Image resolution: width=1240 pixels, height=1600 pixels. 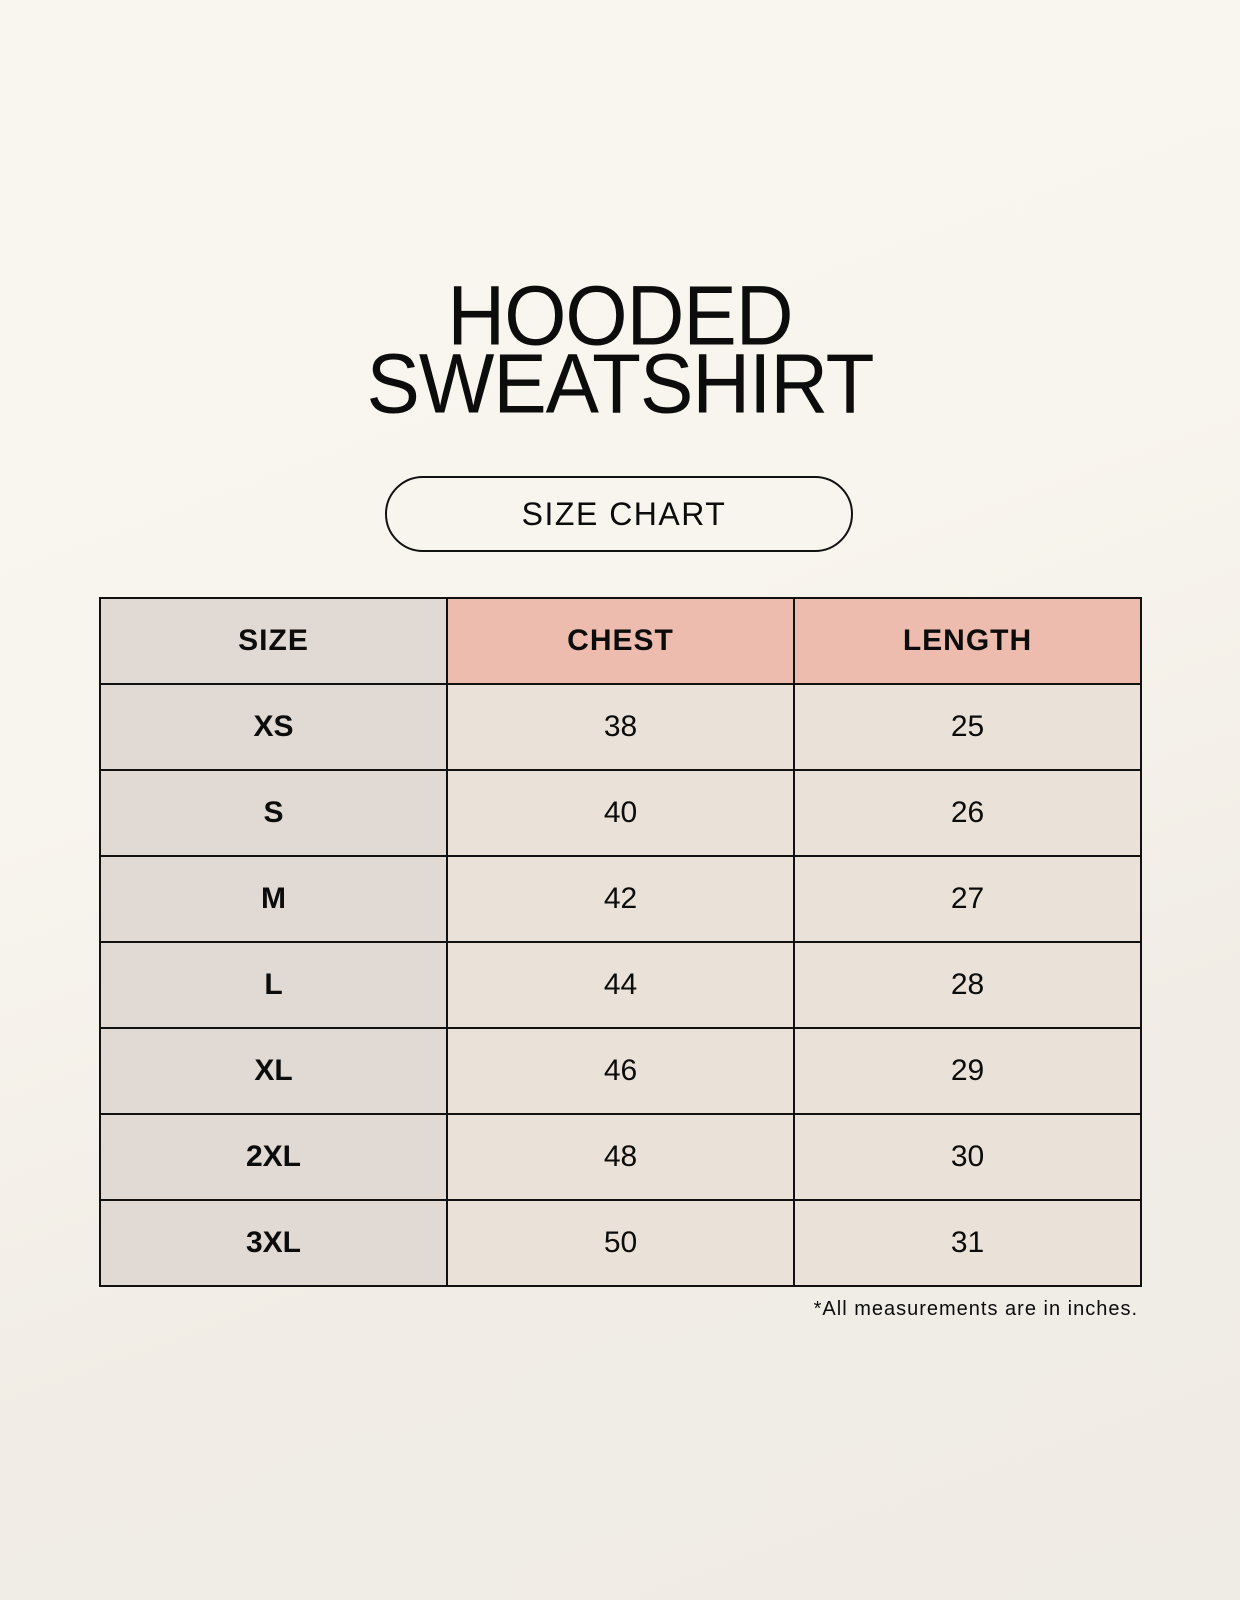 I want to click on table-header-row: SIZE CHEST LENGTH, so click(x=620, y=641).